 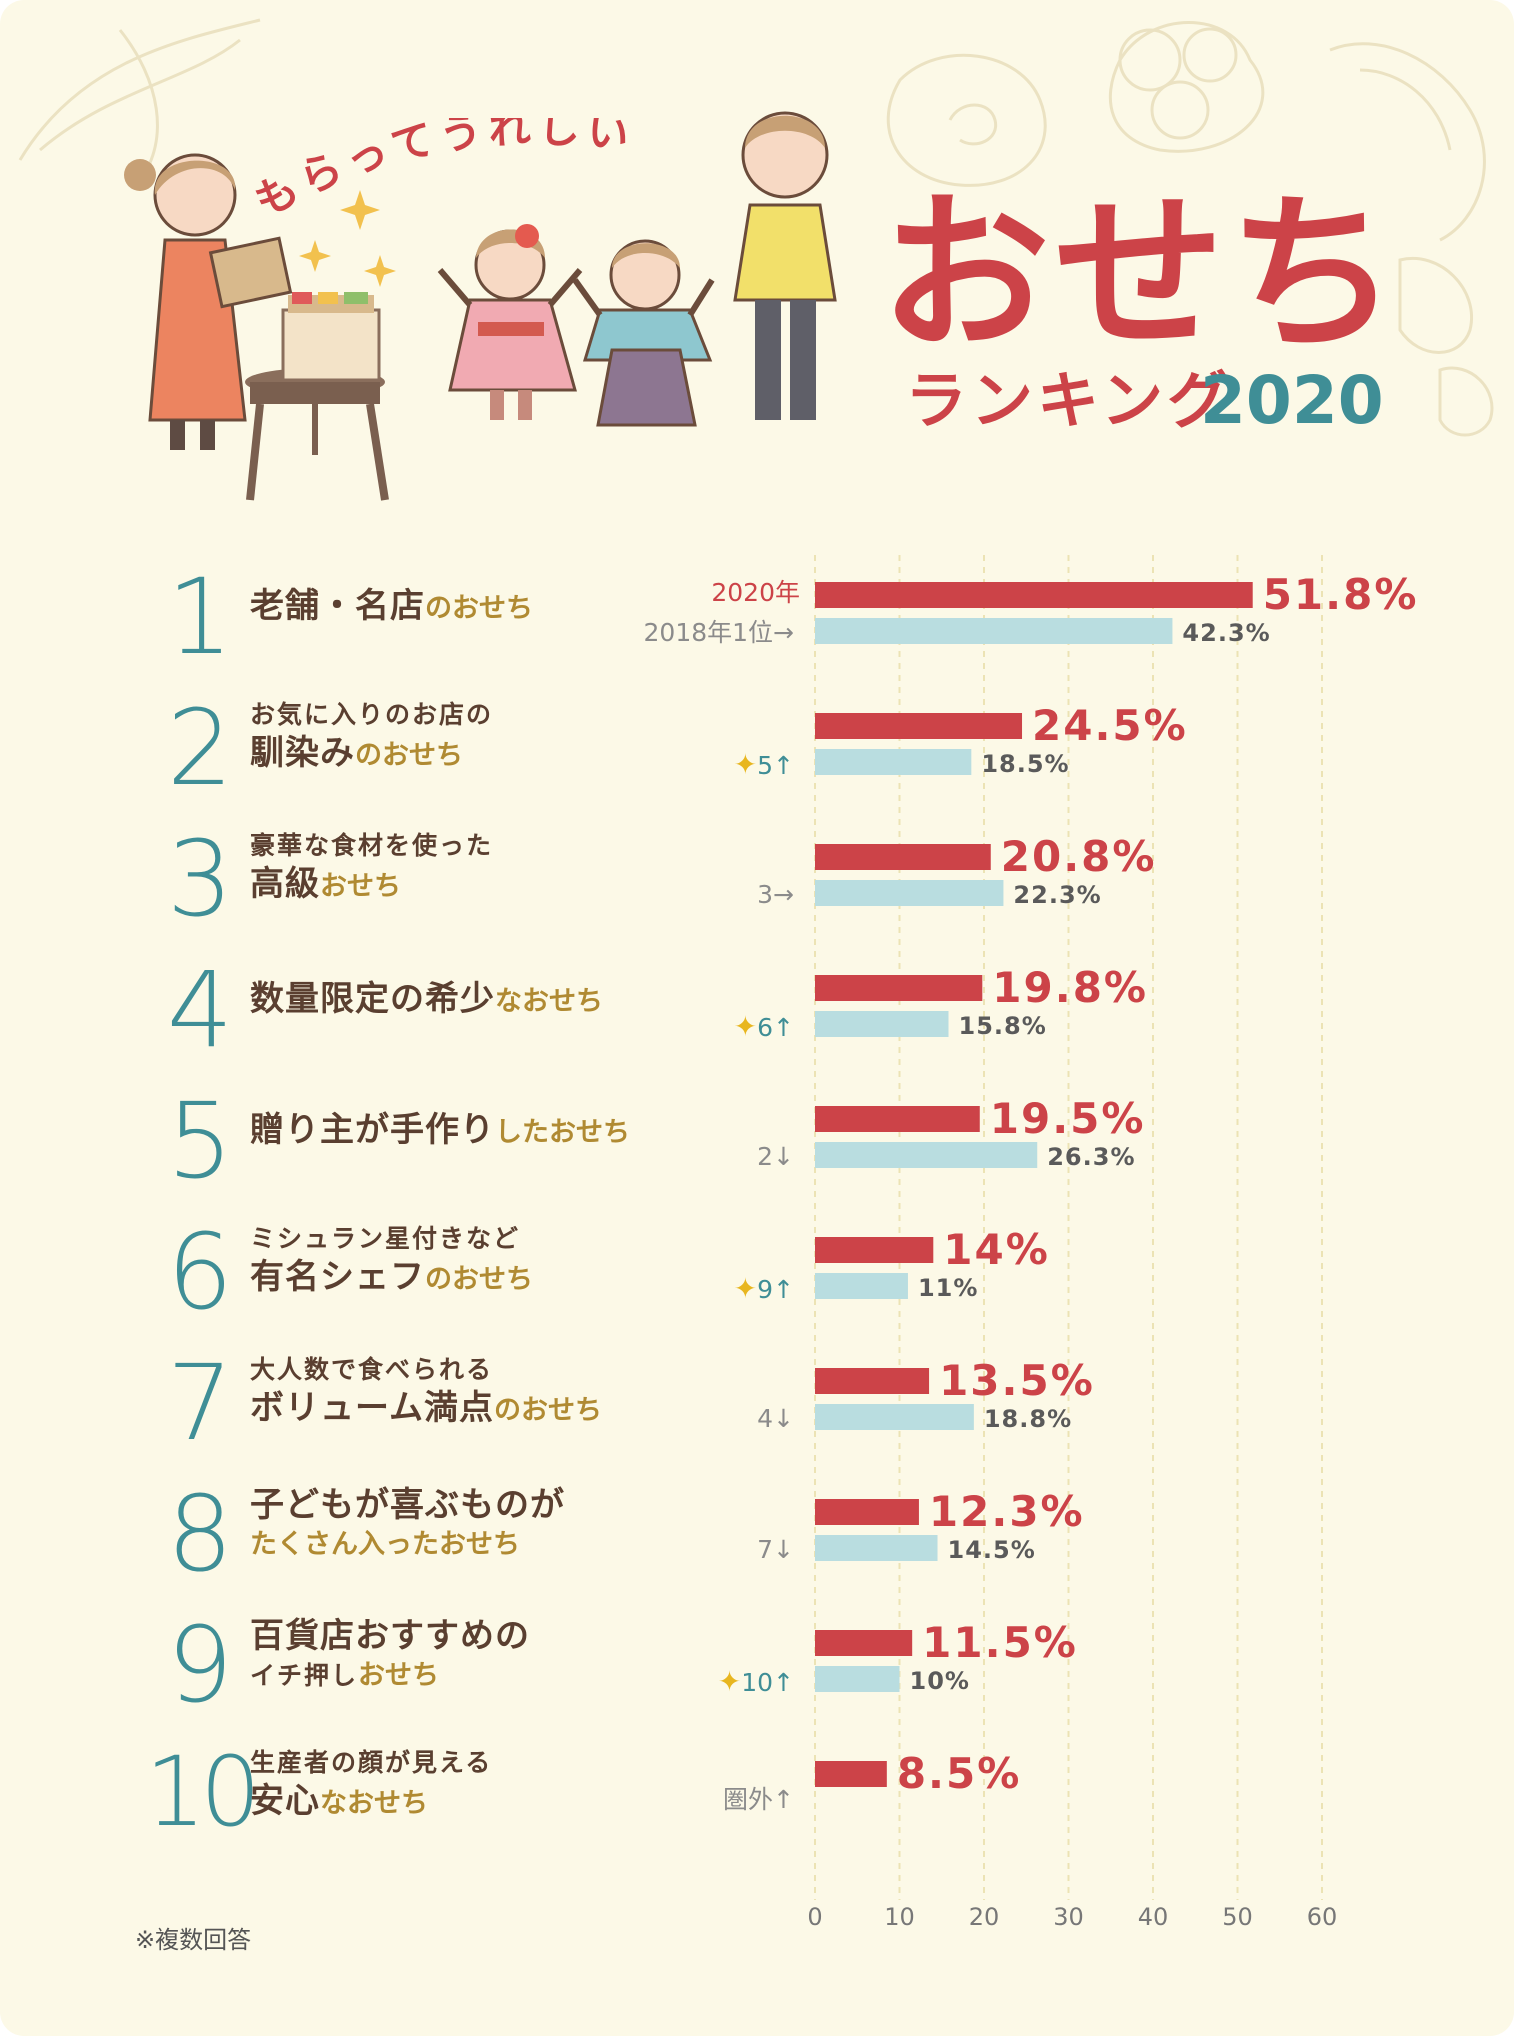 I want to click on rank-label-main: ボリューム満点, so click(x=372, y=1407).